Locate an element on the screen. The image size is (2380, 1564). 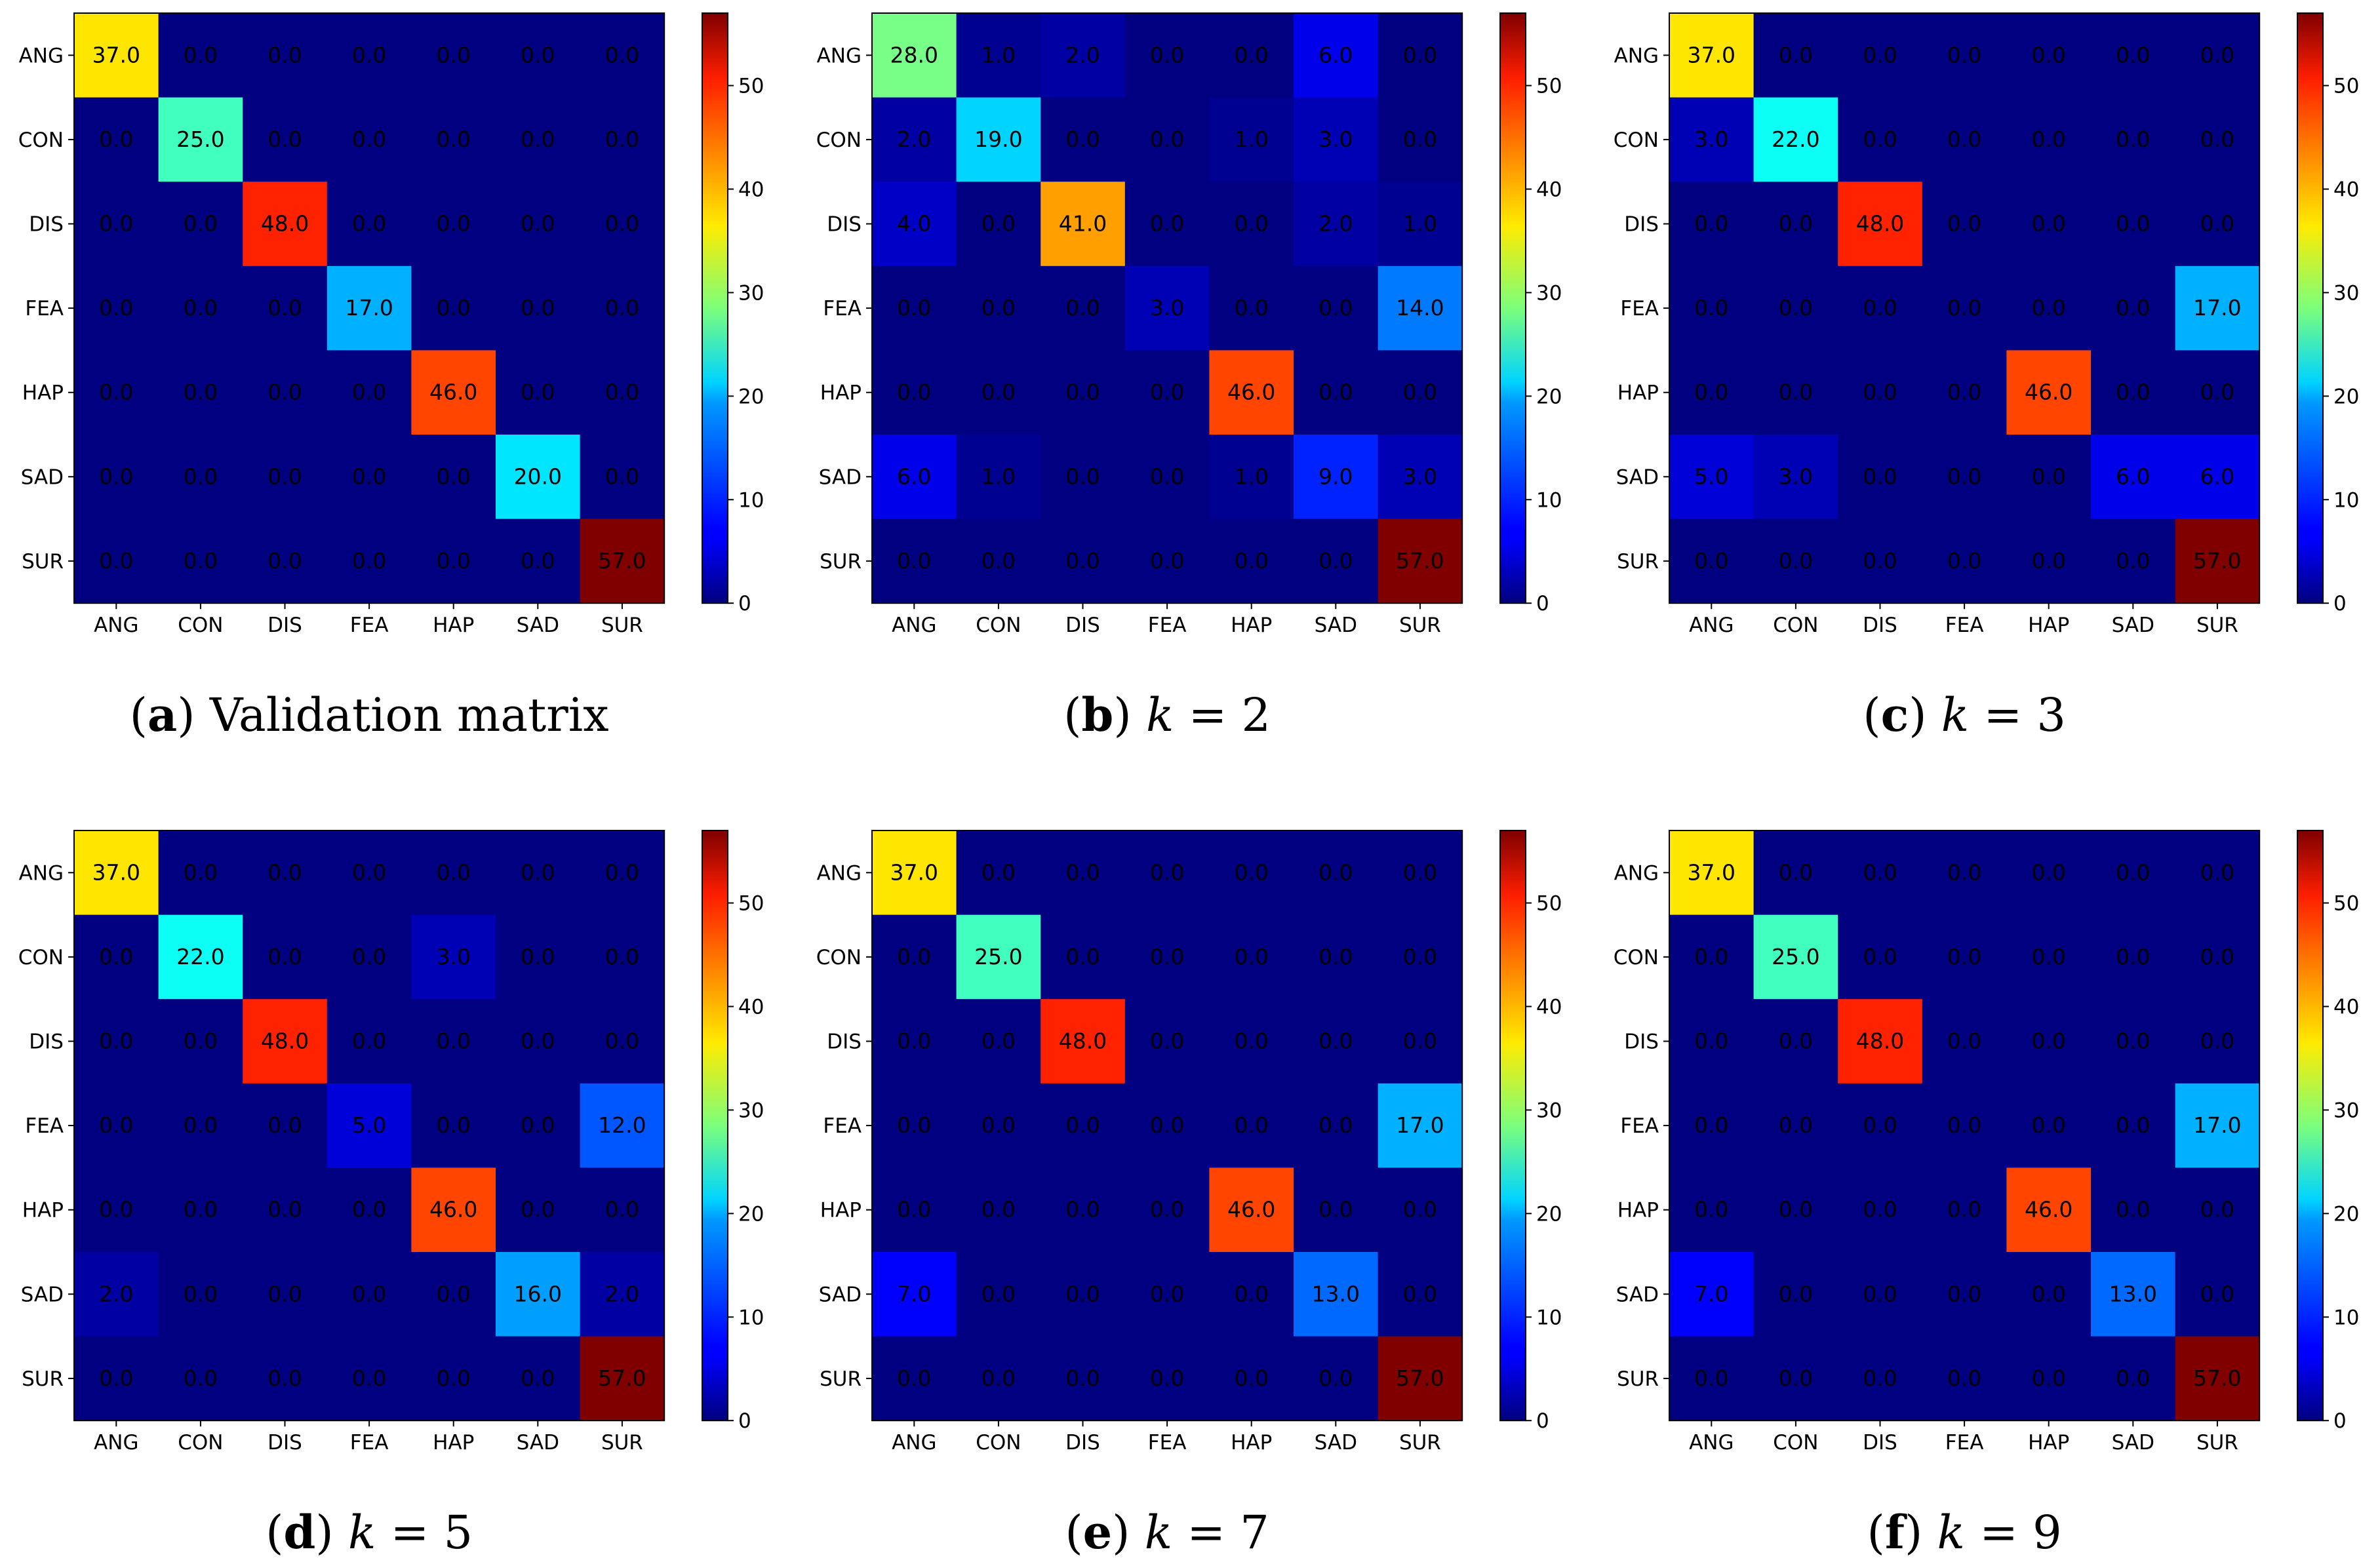
cell-value-label: 41.0 is located at coordinates (1083, 224).